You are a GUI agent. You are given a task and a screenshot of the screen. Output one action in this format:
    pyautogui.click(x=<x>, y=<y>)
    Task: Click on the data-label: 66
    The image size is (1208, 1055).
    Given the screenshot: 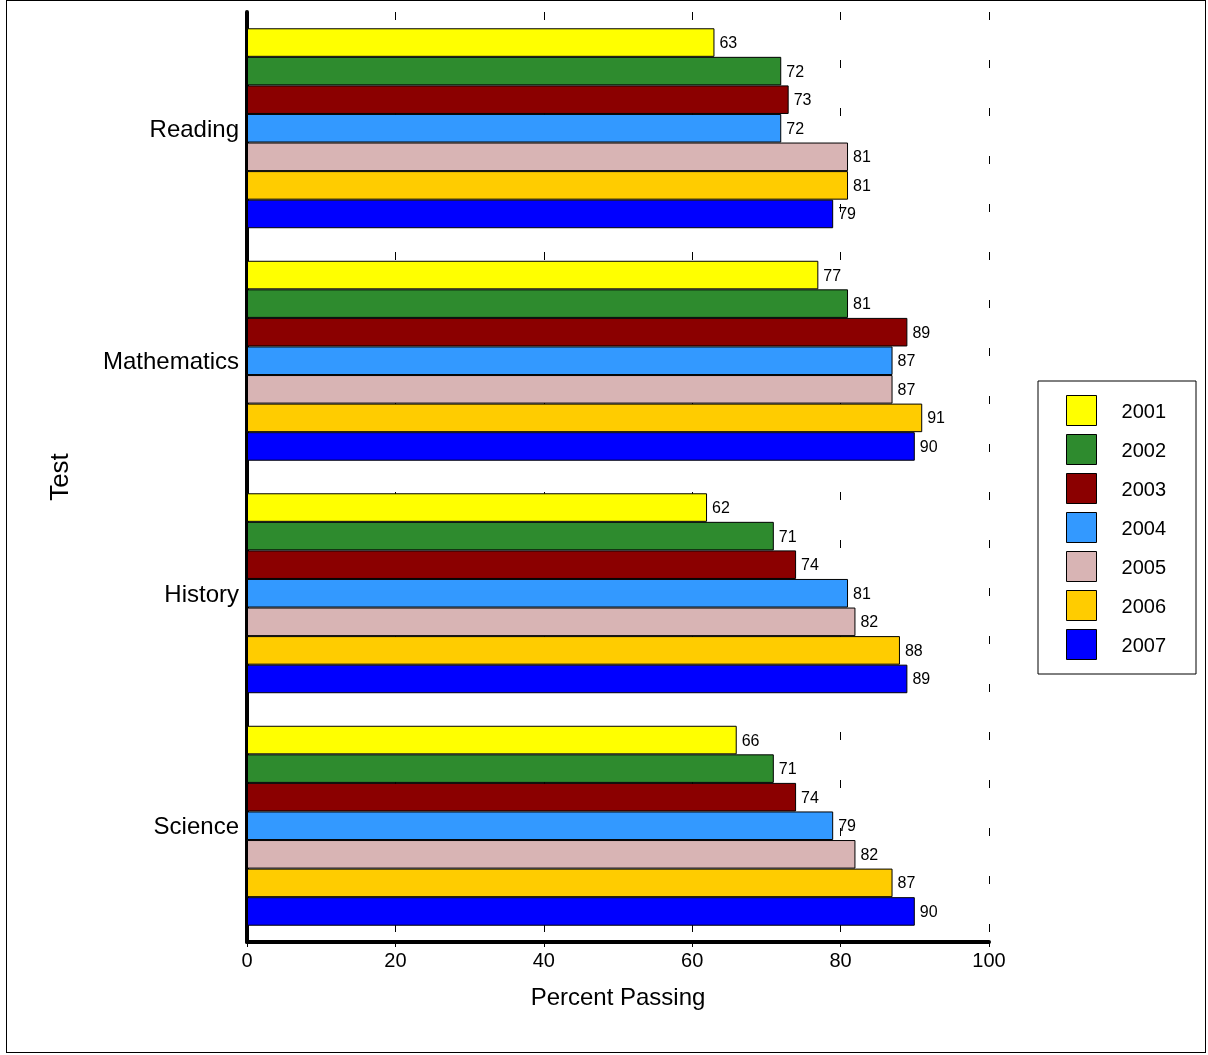 What is the action you would take?
    pyautogui.click(x=750, y=740)
    